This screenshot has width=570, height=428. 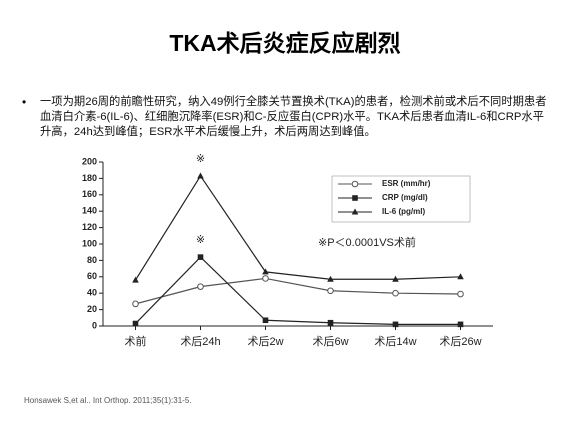 I want to click on legend-label: CRP (mg/dl), so click(x=405, y=197).